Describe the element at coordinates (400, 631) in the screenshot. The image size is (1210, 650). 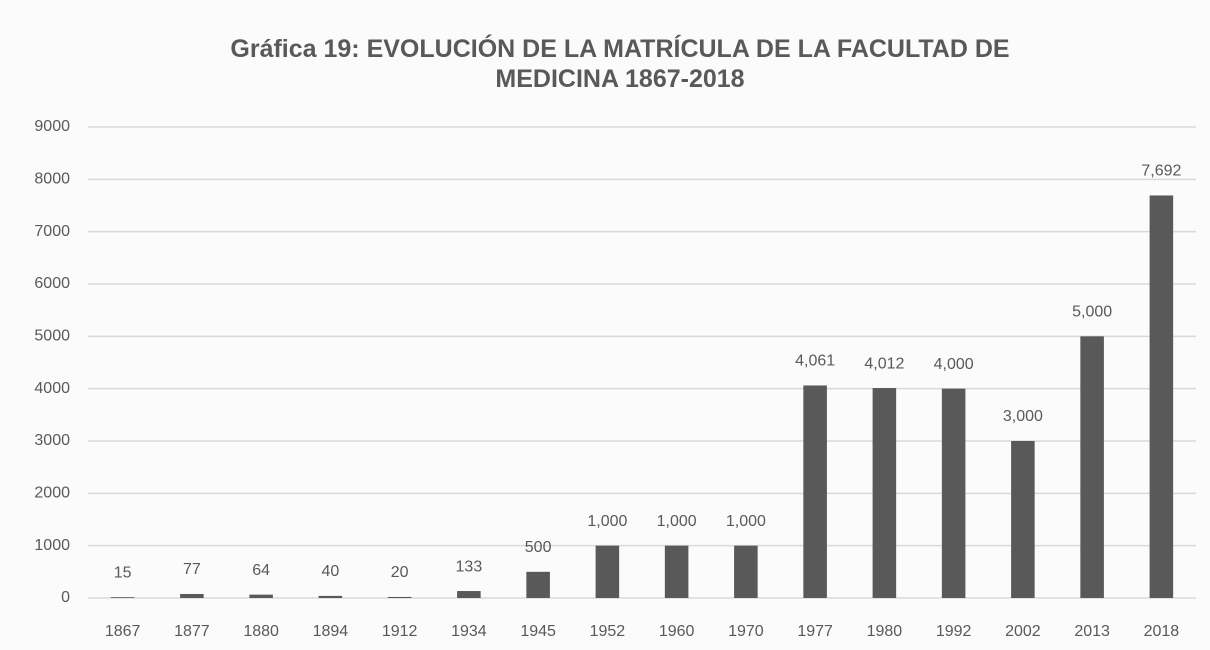
I see `x-tick-label: 1912` at that location.